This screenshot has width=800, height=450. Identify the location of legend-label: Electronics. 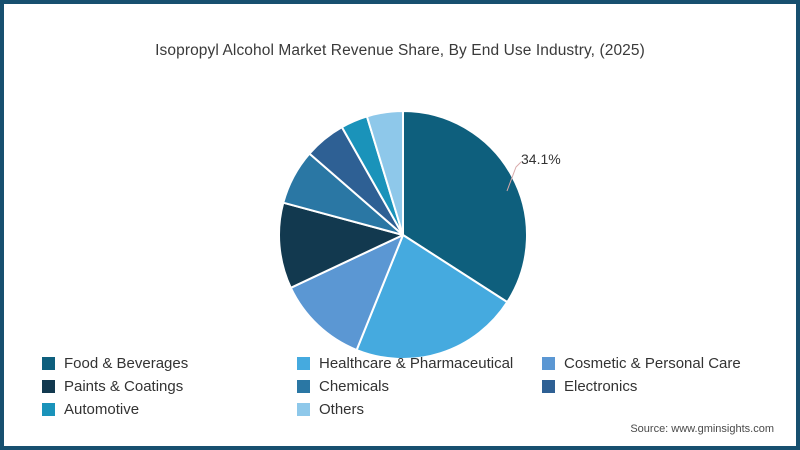
(601, 386).